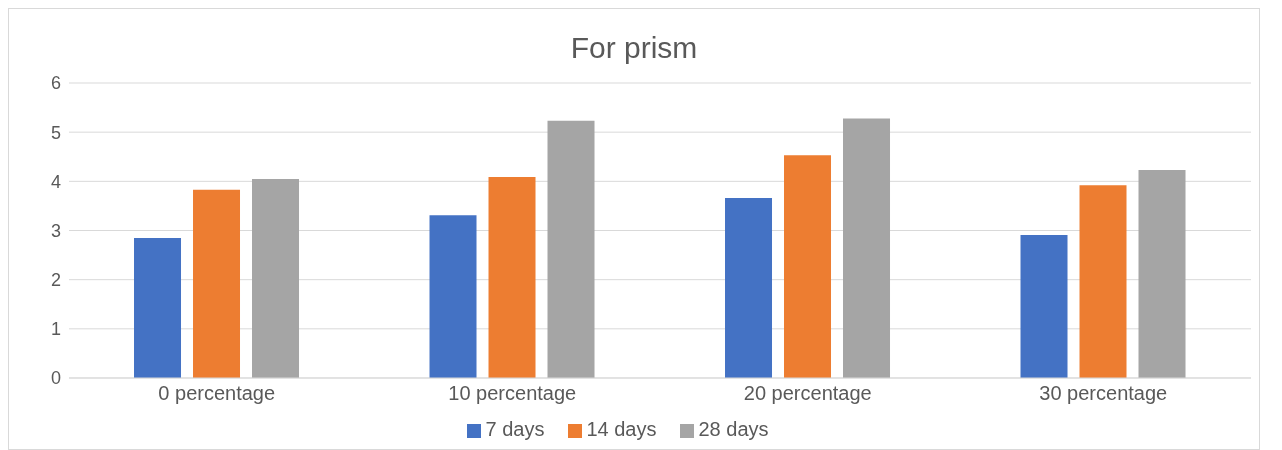 This screenshot has height=450, width=1282. Describe the element at coordinates (807, 393) in the screenshot. I see `x-tick-label: 20 percentage` at that location.